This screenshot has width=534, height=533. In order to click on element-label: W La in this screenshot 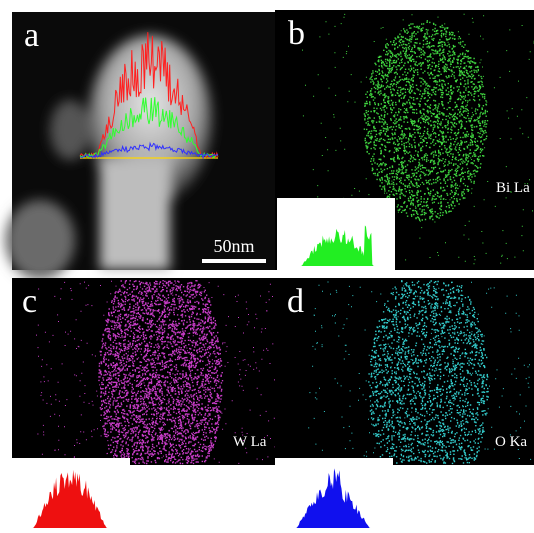, I will do `click(250, 442)`.